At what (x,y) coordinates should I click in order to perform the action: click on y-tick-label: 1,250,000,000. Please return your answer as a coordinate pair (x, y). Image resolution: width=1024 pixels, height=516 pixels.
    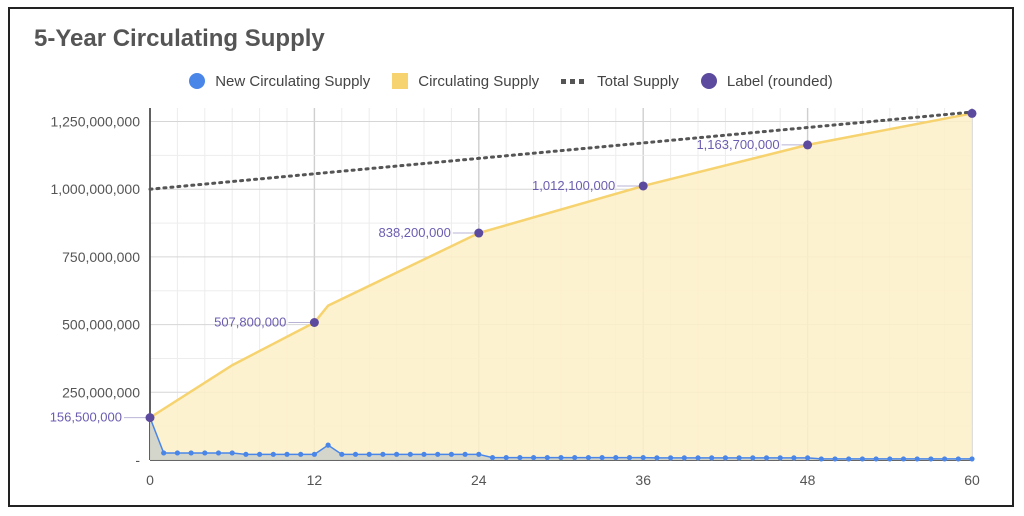
    Looking at the image, I should click on (95, 122).